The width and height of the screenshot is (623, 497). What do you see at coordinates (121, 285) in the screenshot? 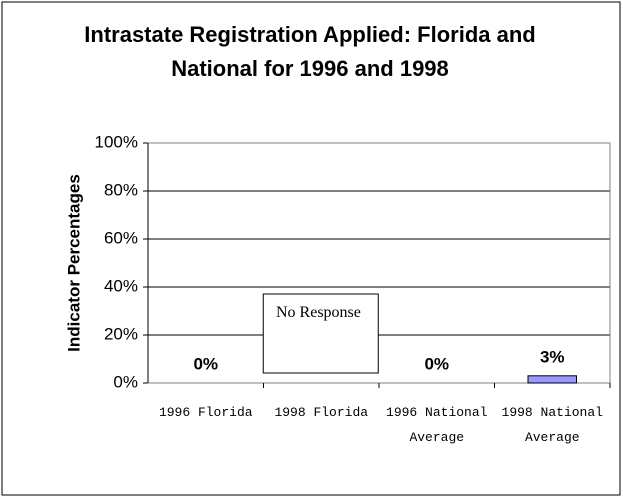
I see `y-tick-label: 40%` at bounding box center [121, 285].